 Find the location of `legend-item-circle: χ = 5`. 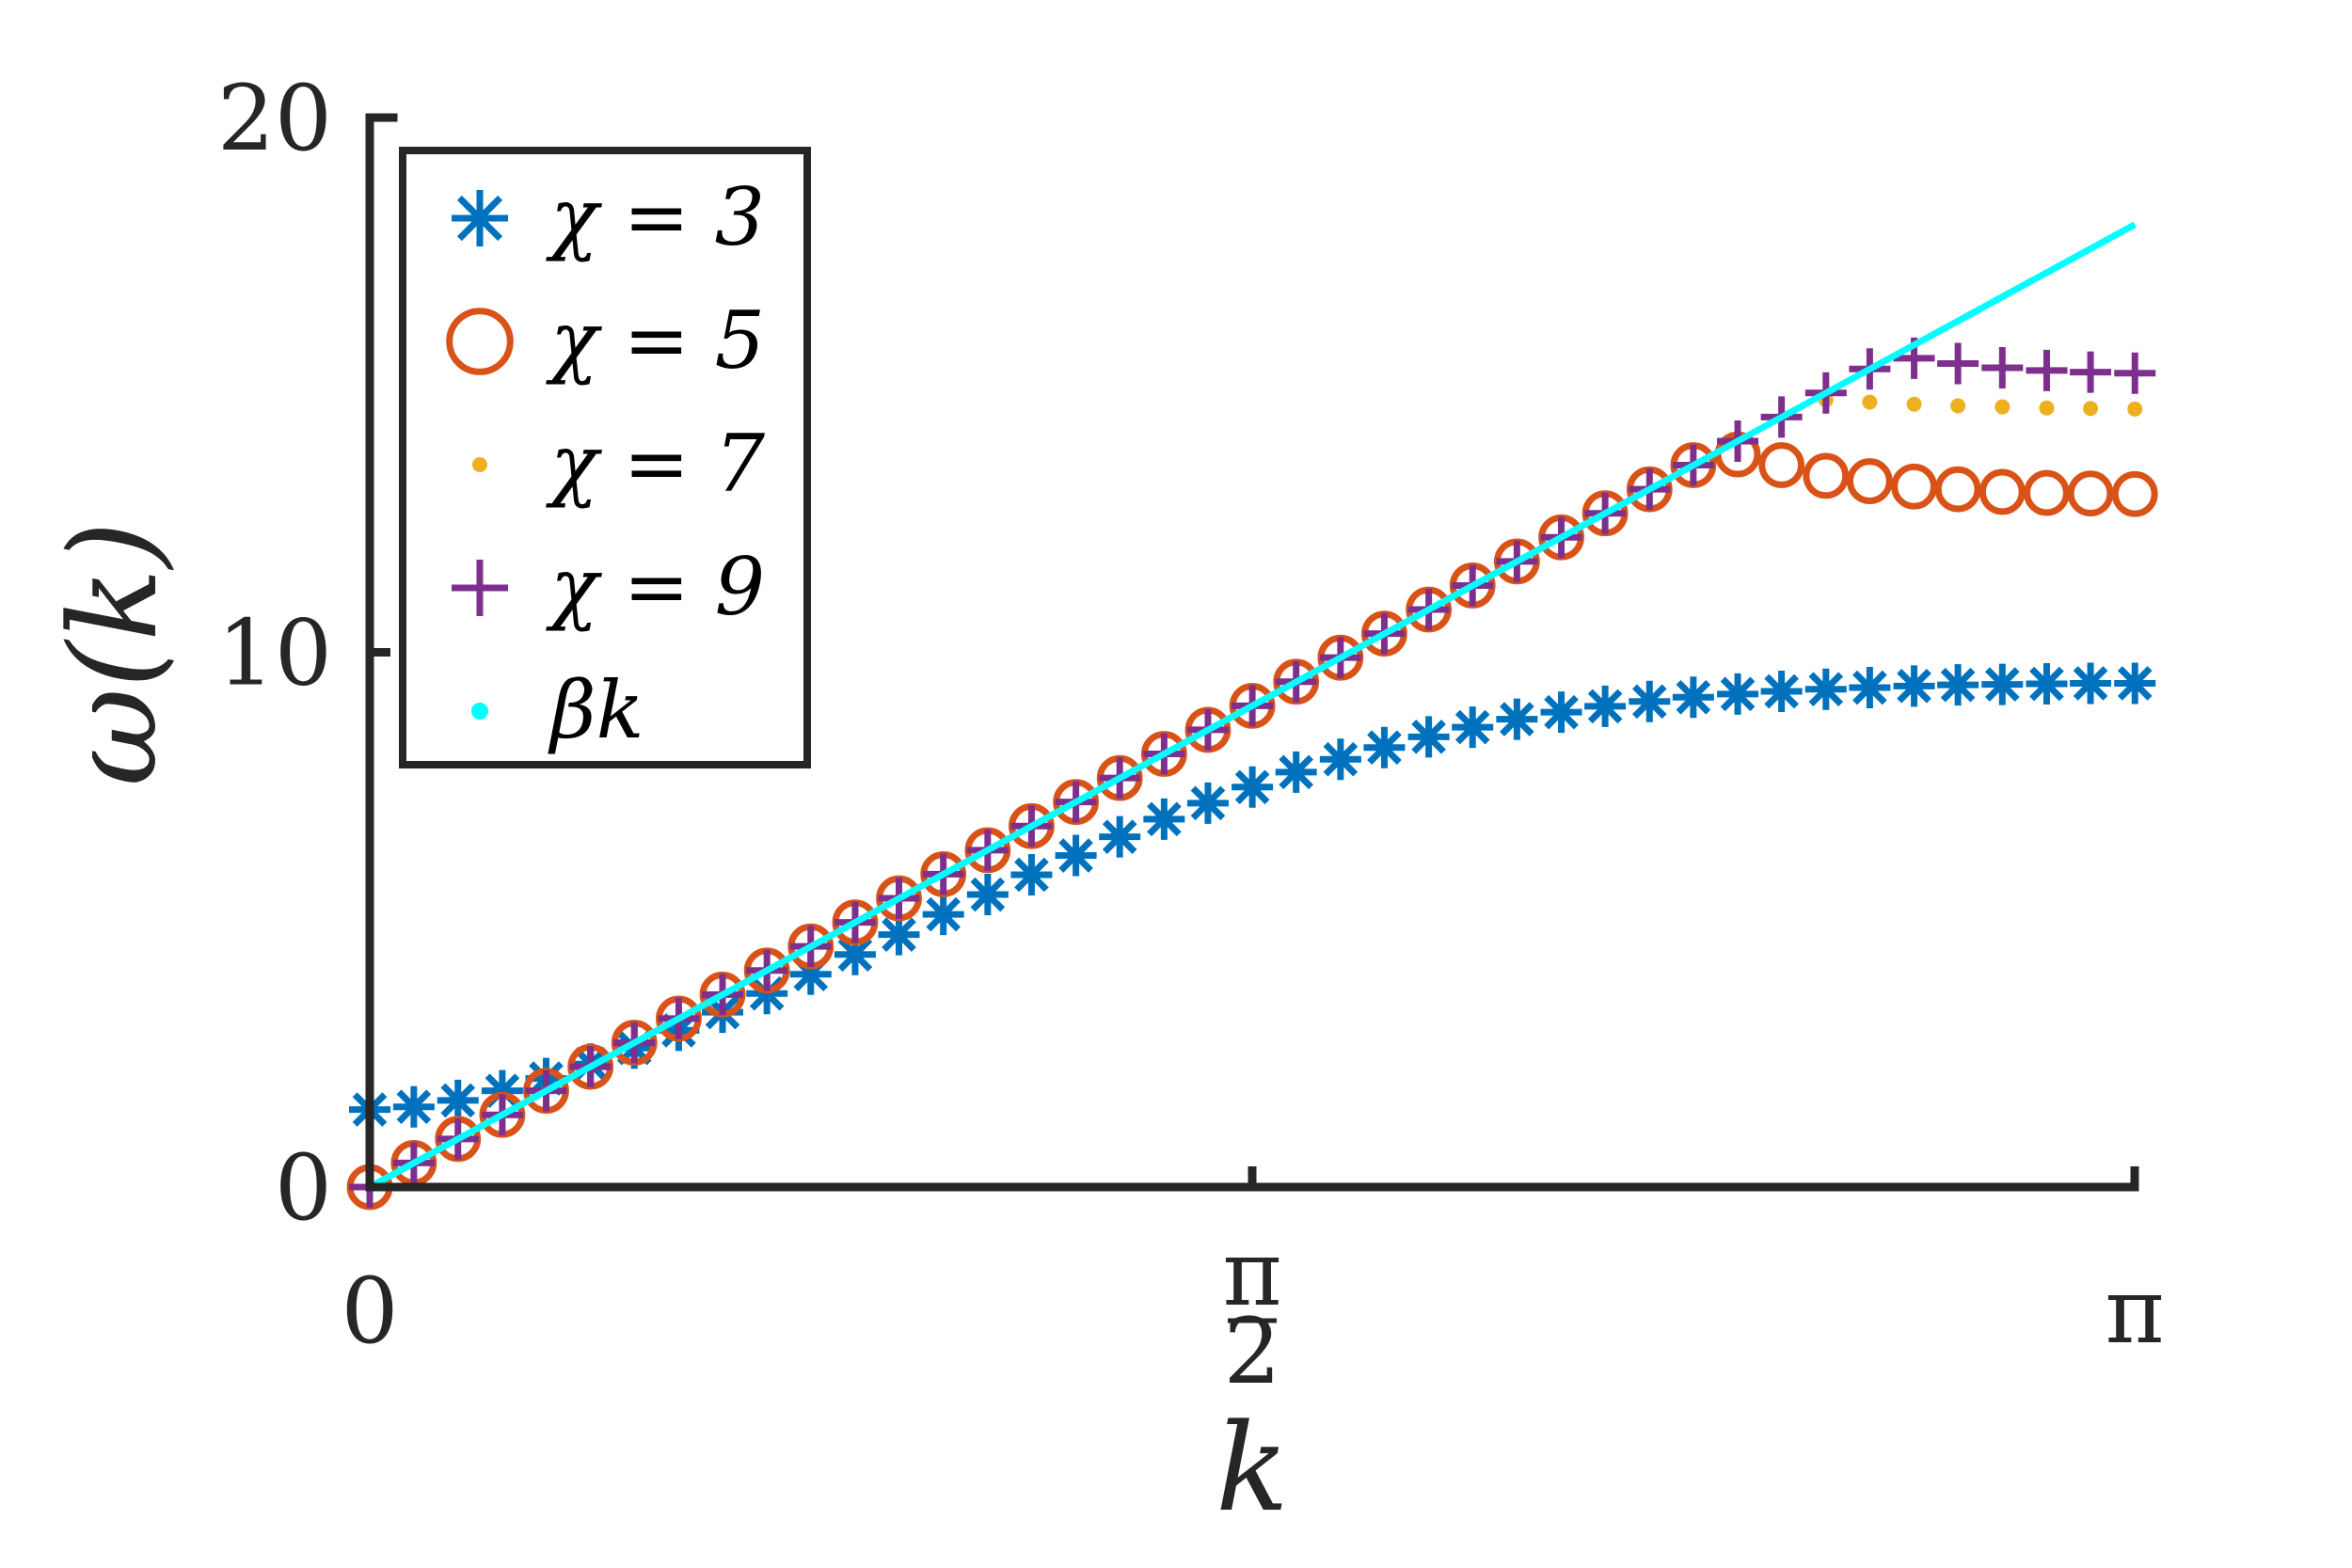

legend-item-circle: χ = 5 is located at coordinates (605, 340).